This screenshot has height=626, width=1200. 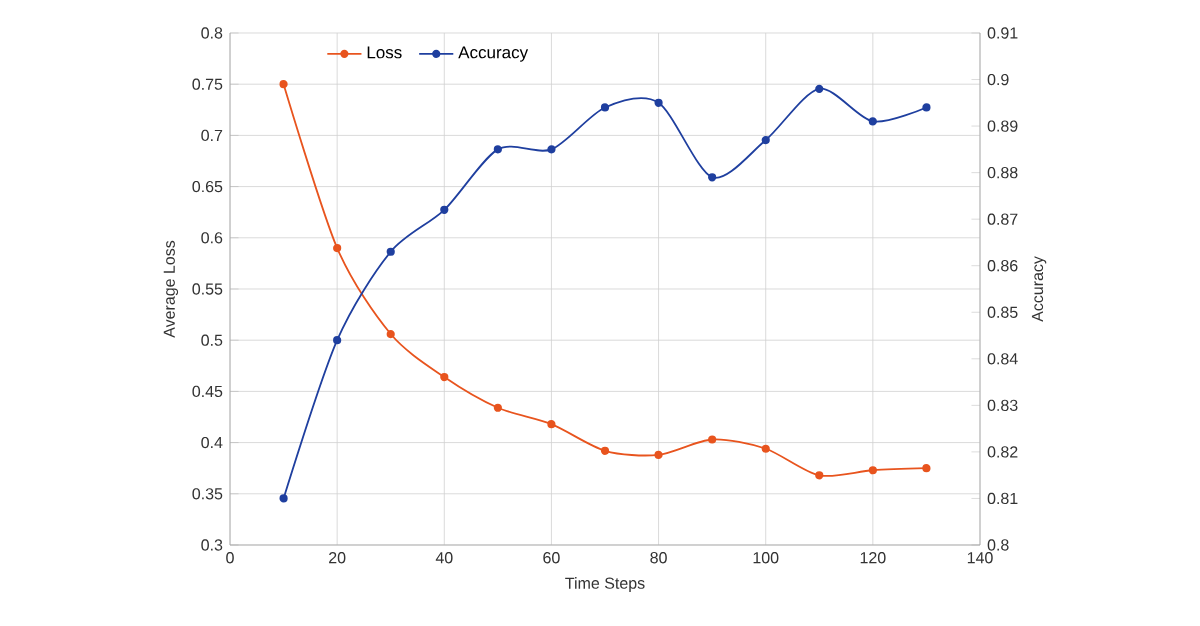 What do you see at coordinates (980, 558) in the screenshot?
I see `x-tick-label: 140` at bounding box center [980, 558].